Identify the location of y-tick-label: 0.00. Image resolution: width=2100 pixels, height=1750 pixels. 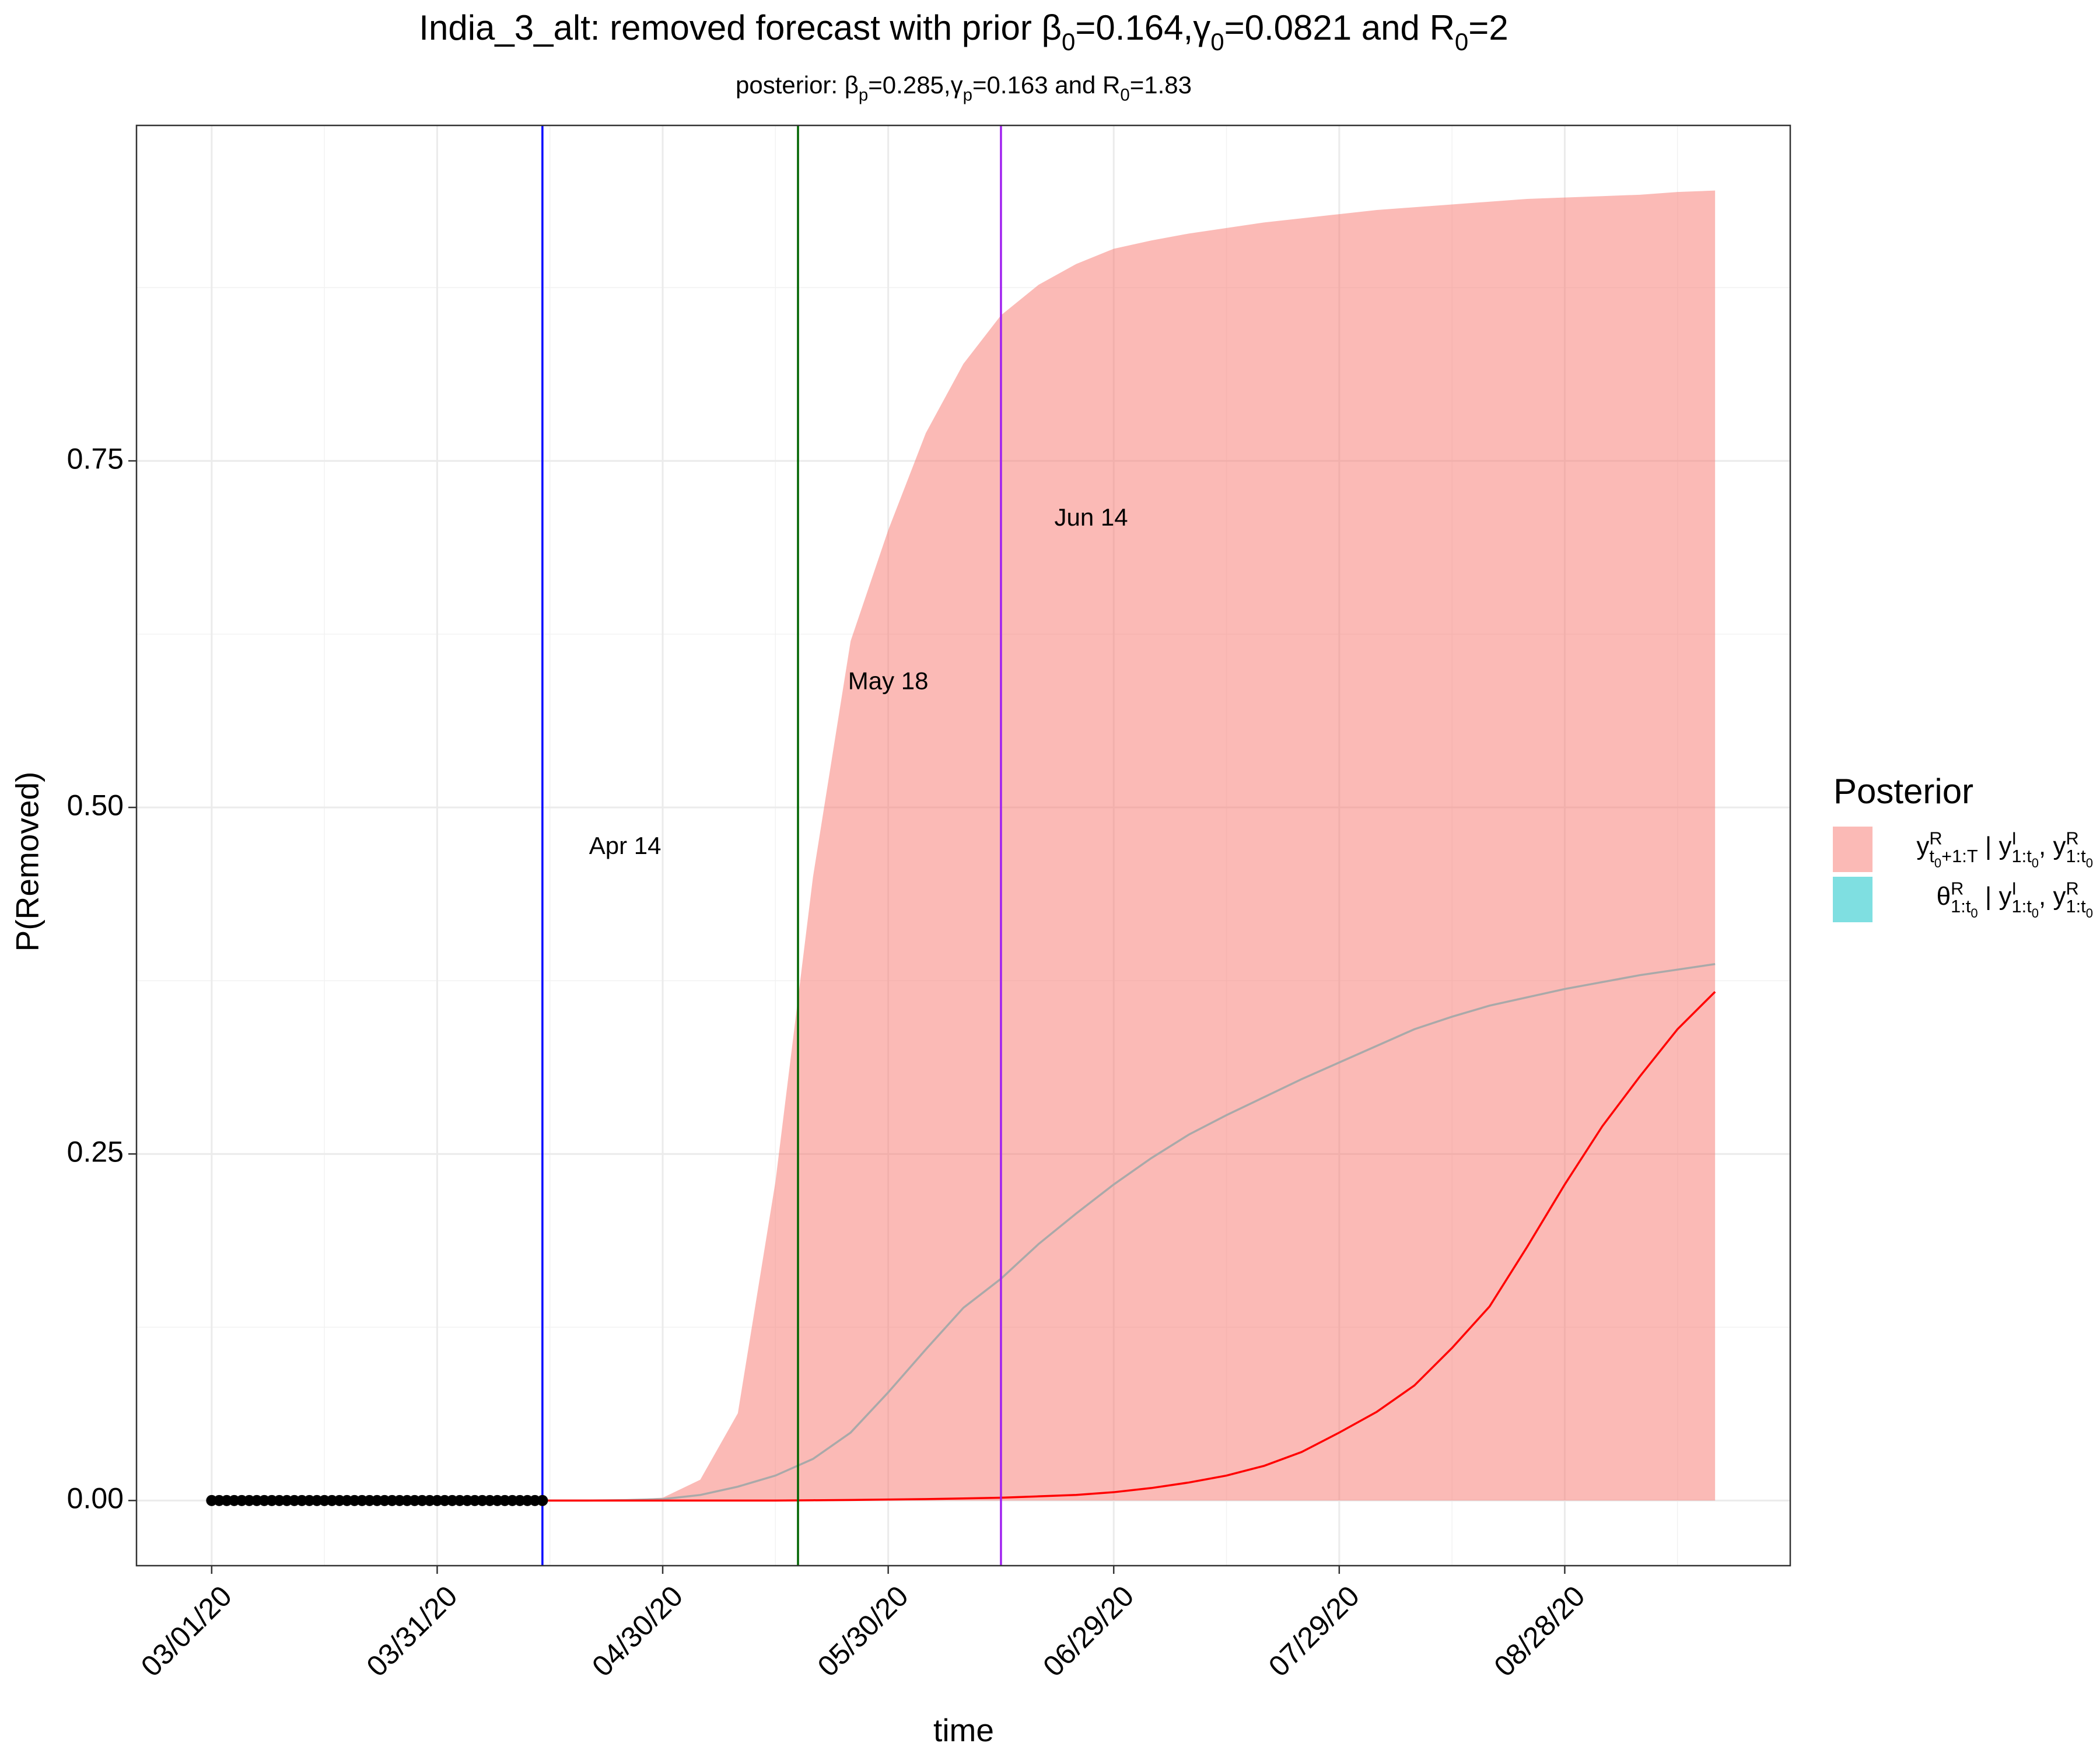
(95, 1498).